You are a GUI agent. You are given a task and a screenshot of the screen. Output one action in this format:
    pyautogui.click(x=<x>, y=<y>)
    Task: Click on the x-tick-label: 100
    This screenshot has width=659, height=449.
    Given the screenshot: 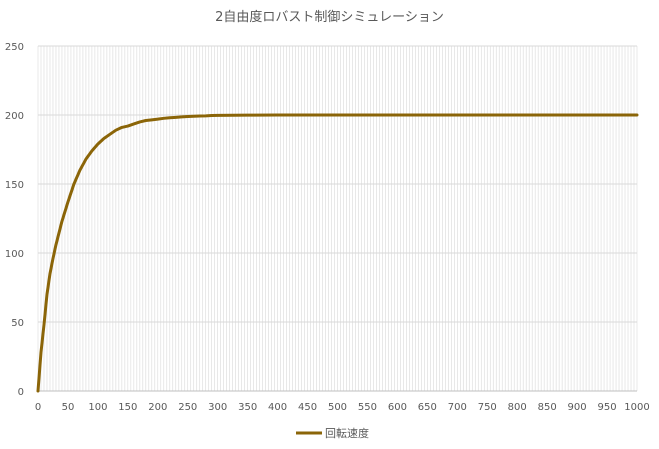 What is the action you would take?
    pyautogui.click(x=97, y=407)
    